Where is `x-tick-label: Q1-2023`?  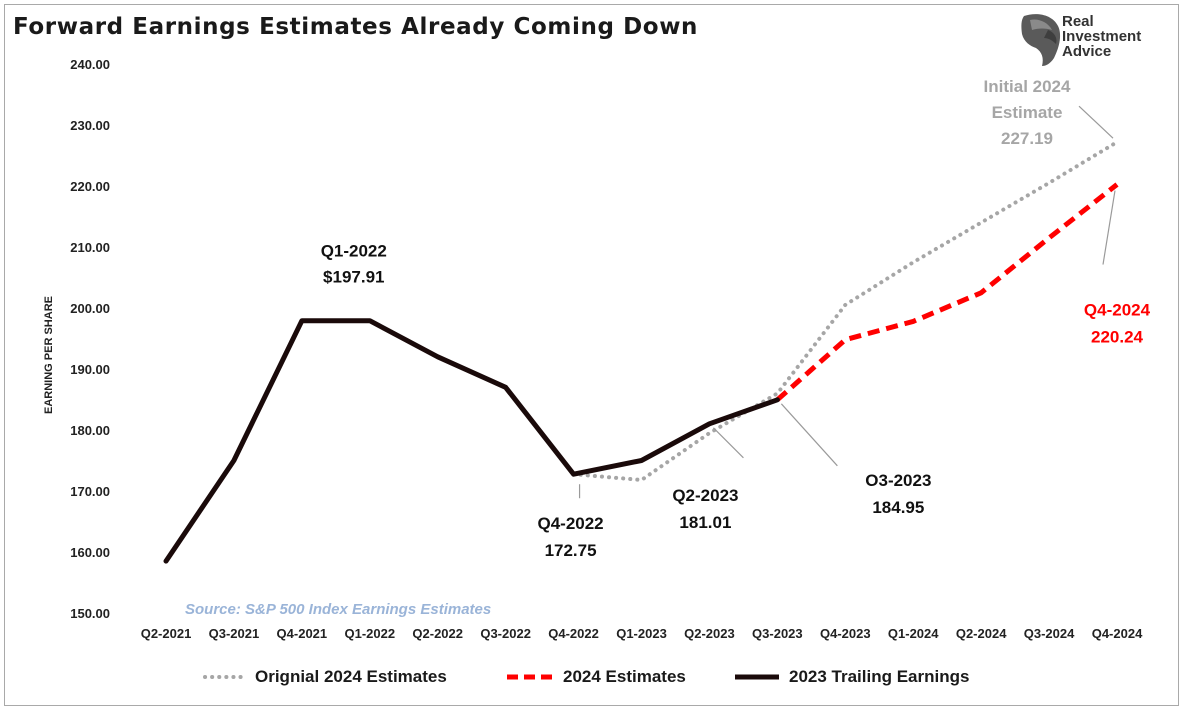 x-tick-label: Q1-2023 is located at coordinates (641, 633).